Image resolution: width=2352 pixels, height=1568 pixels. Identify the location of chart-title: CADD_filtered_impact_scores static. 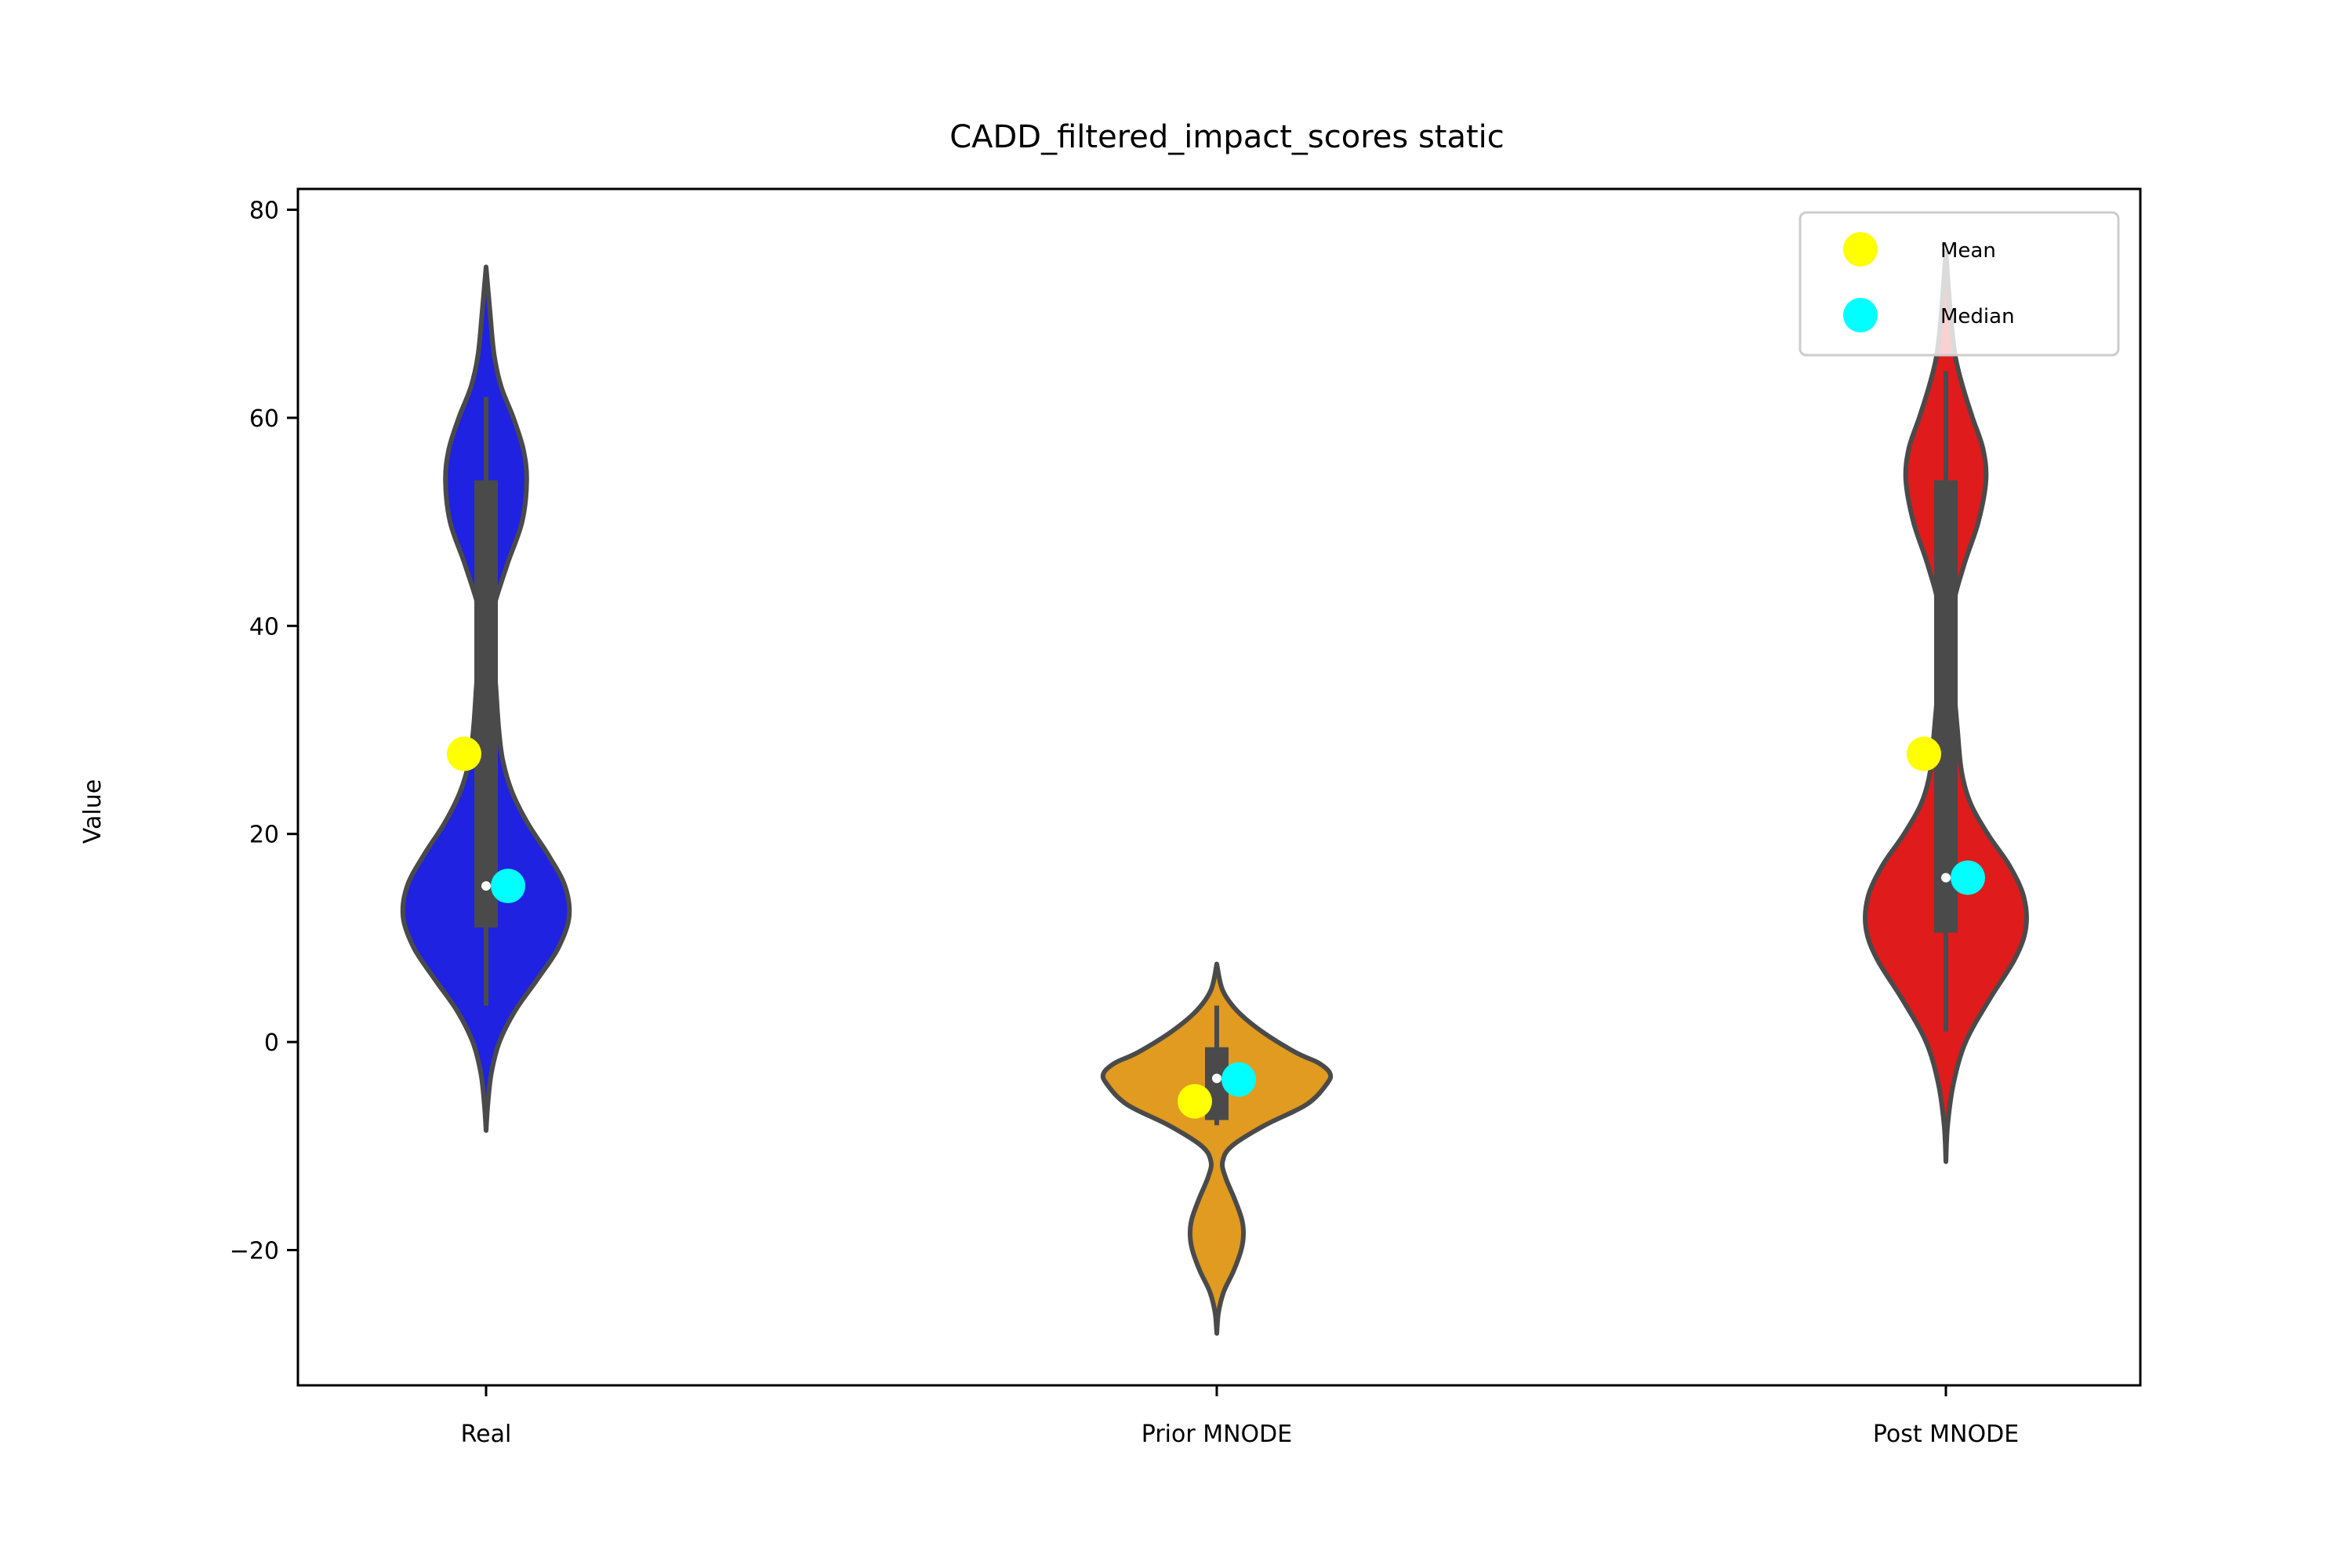
(1226, 137).